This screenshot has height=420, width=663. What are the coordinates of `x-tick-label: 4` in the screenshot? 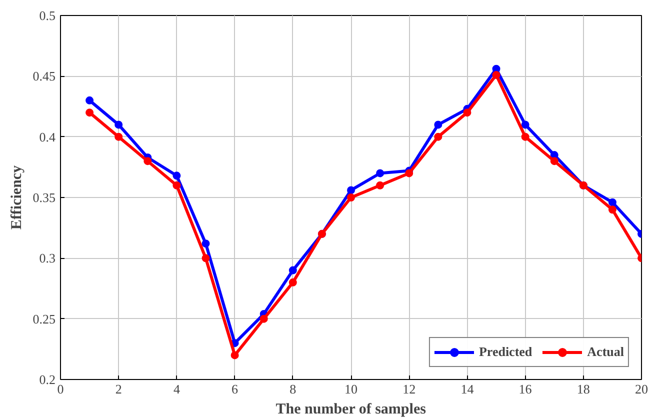 It's located at (176, 389).